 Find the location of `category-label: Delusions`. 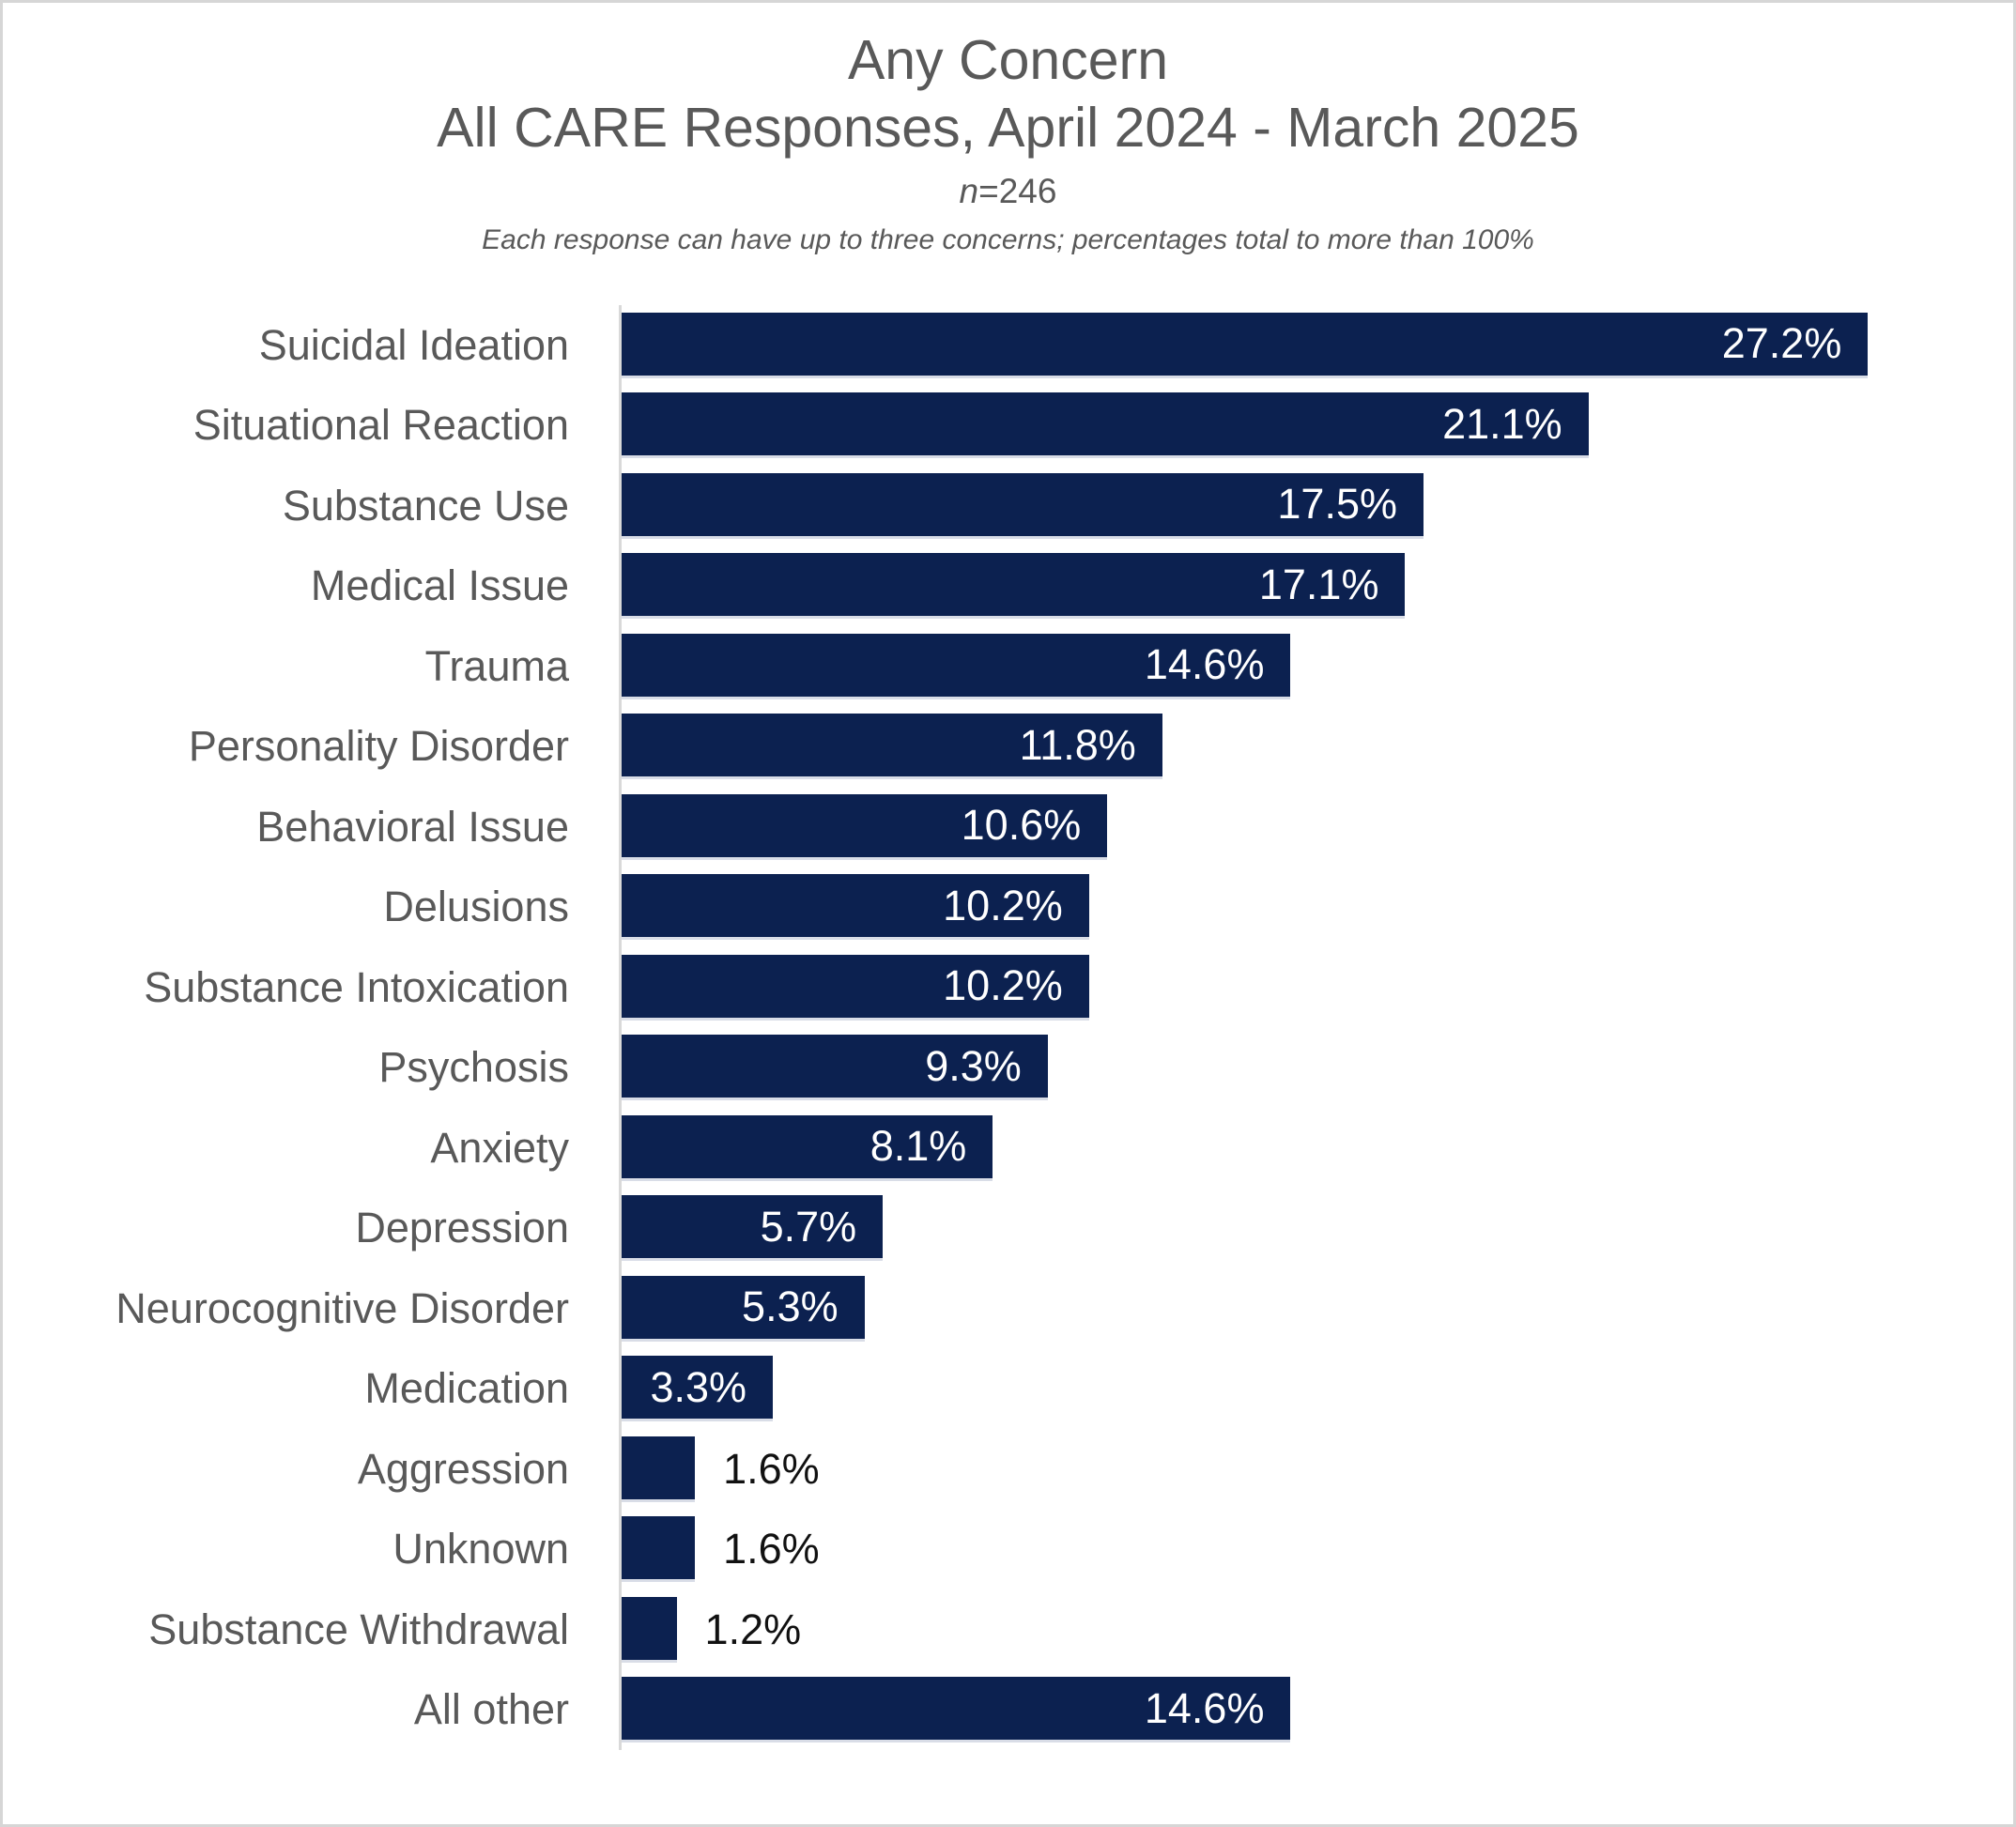

category-label: Delusions is located at coordinates (476, 907).